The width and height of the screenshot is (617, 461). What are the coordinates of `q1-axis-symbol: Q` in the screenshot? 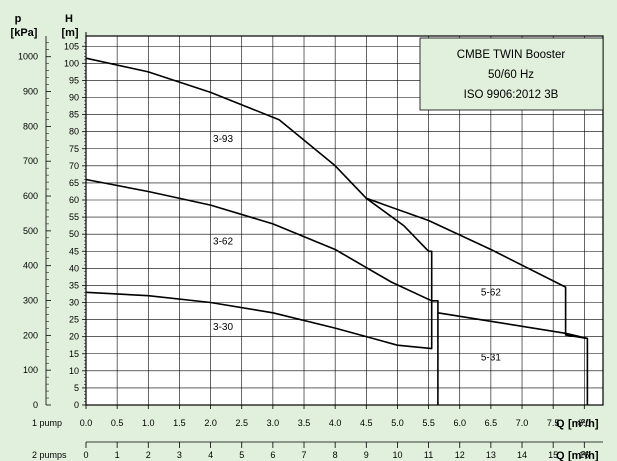 It's located at (560, 424).